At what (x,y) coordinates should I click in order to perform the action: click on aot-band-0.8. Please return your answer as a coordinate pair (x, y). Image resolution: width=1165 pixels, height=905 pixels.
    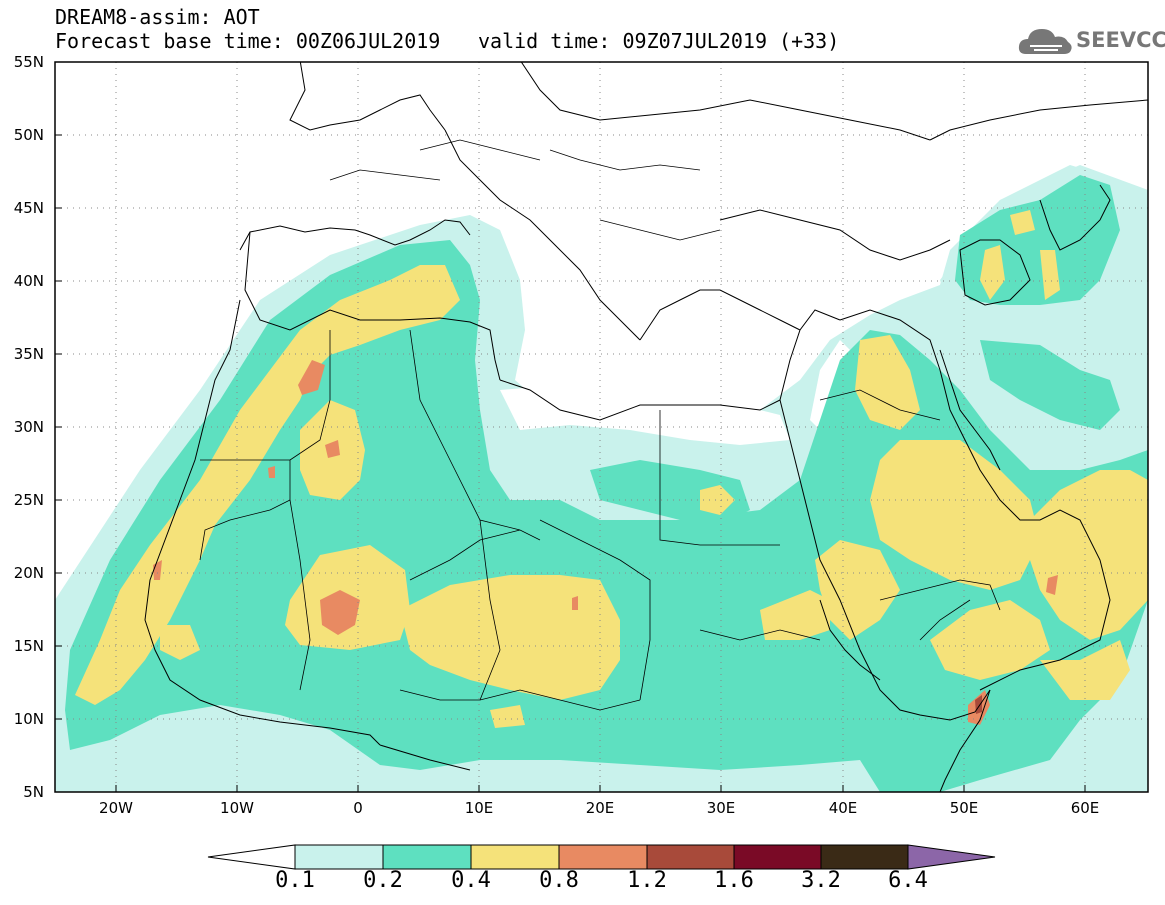
    Looking at the image, I should click on (311, 377).